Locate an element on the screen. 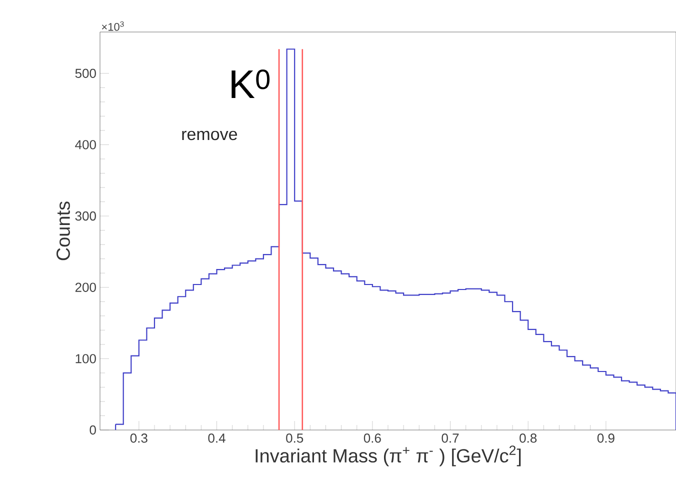  y-tick-label: 200 is located at coordinates (85, 287).